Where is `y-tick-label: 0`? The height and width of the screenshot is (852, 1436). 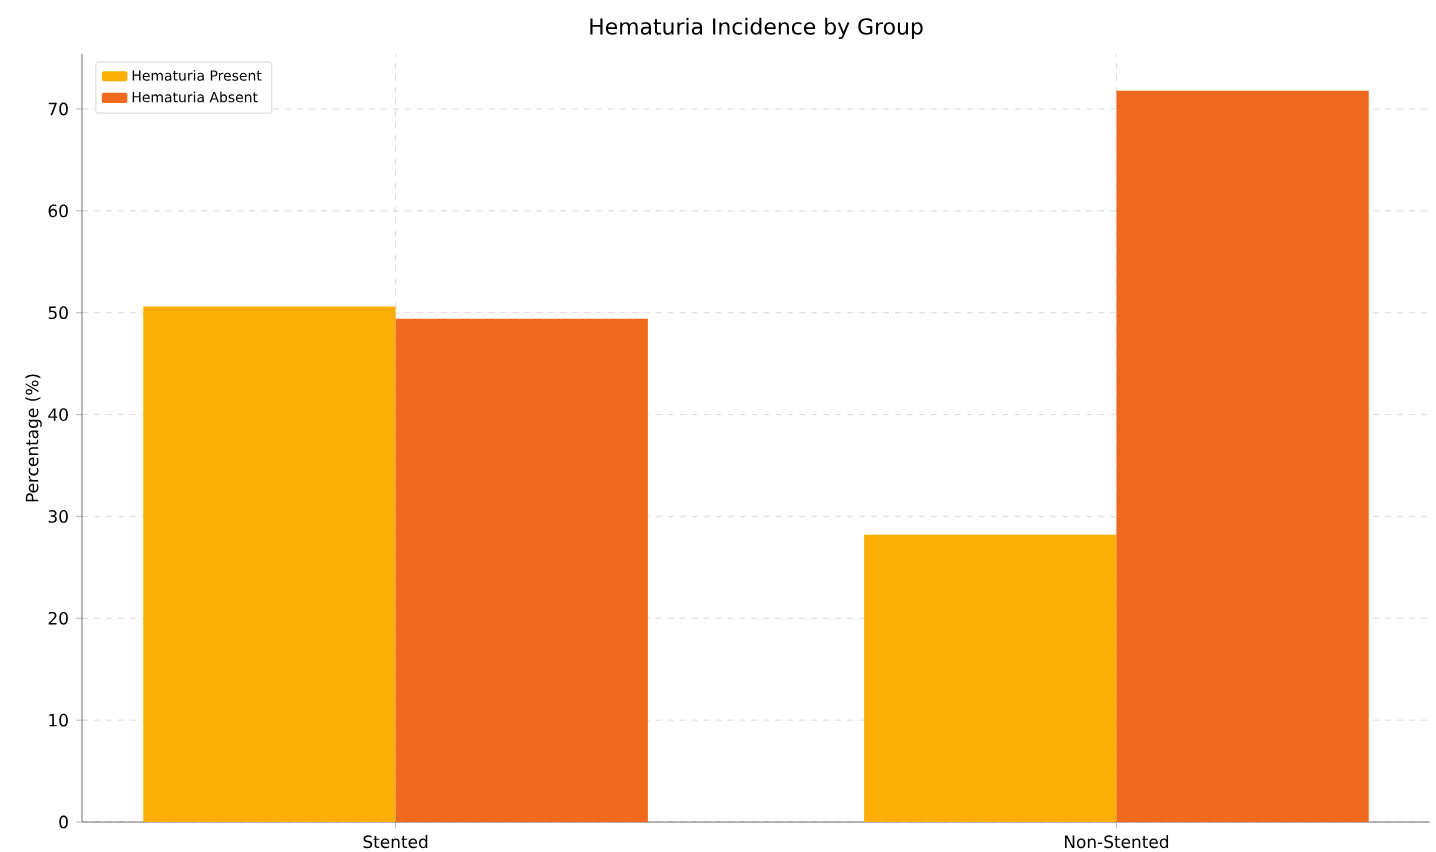
y-tick-label: 0 is located at coordinates (63, 822).